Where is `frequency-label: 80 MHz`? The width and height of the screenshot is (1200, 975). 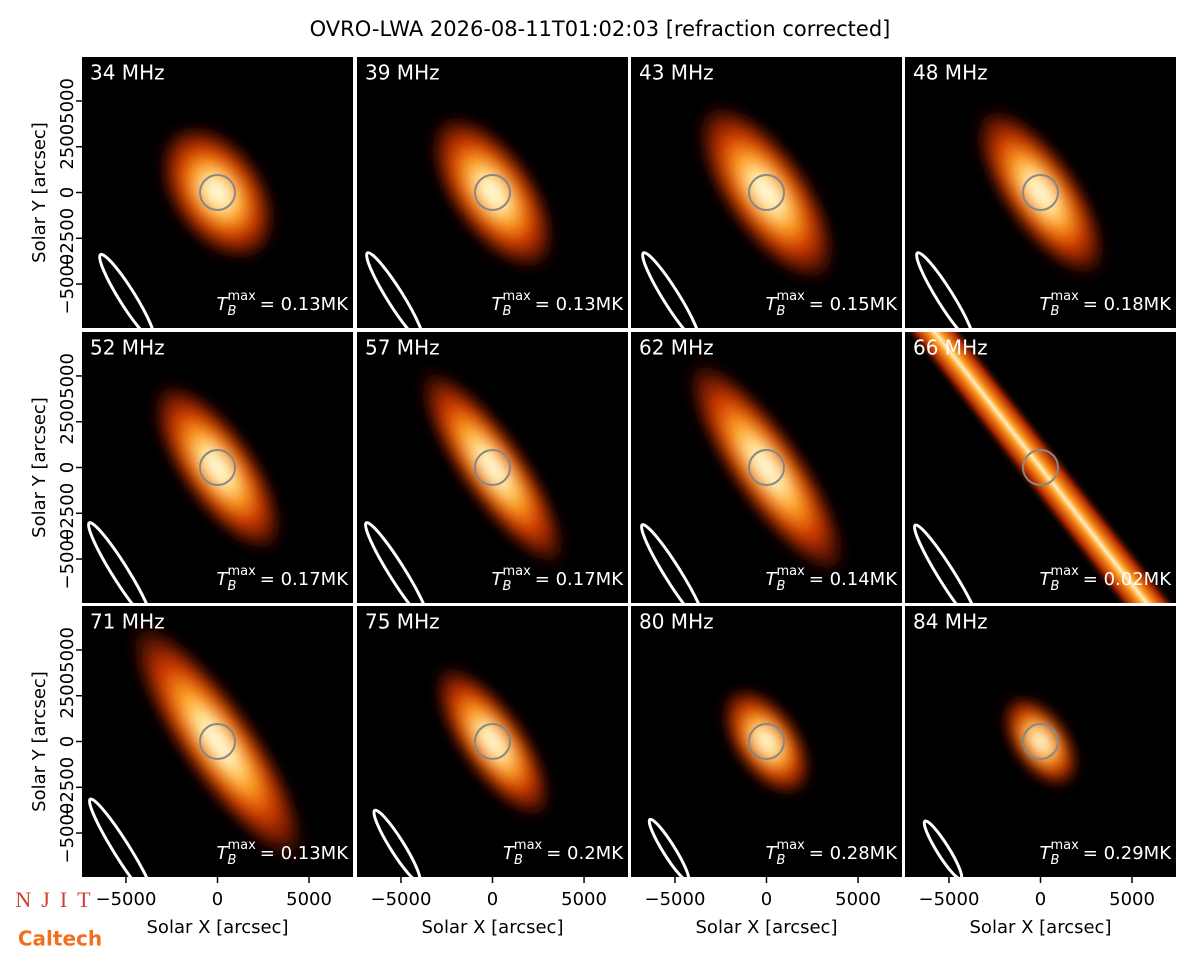 frequency-label: 80 MHz is located at coordinates (676, 622).